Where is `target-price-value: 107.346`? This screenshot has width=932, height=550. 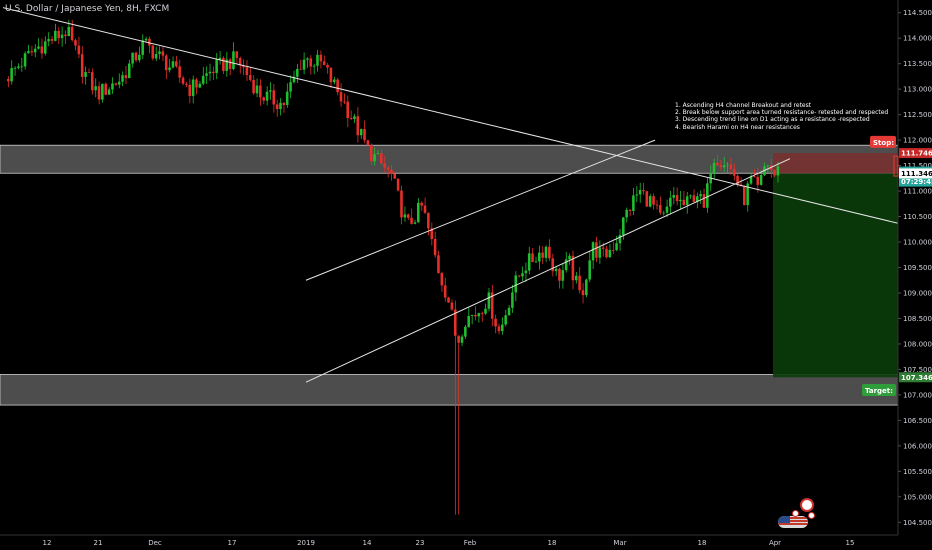 target-price-value: 107.346 is located at coordinates (916, 378).